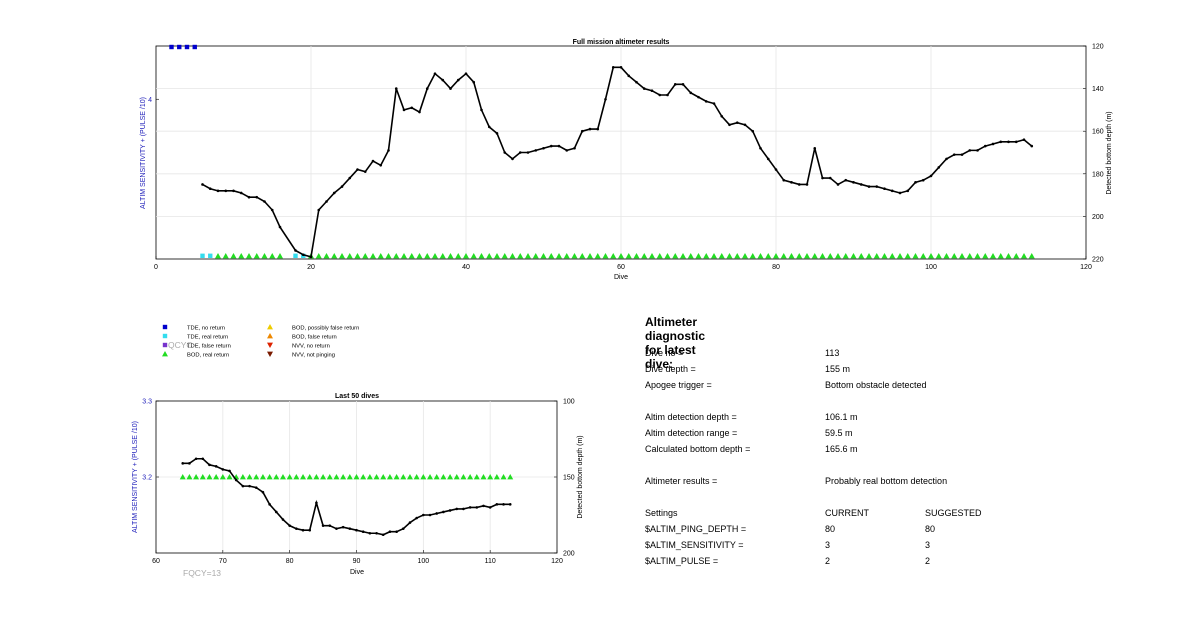 The width and height of the screenshot is (1200, 622). What do you see at coordinates (1098, 174) in the screenshot?
I see `y-right-tick-label: 180` at bounding box center [1098, 174].